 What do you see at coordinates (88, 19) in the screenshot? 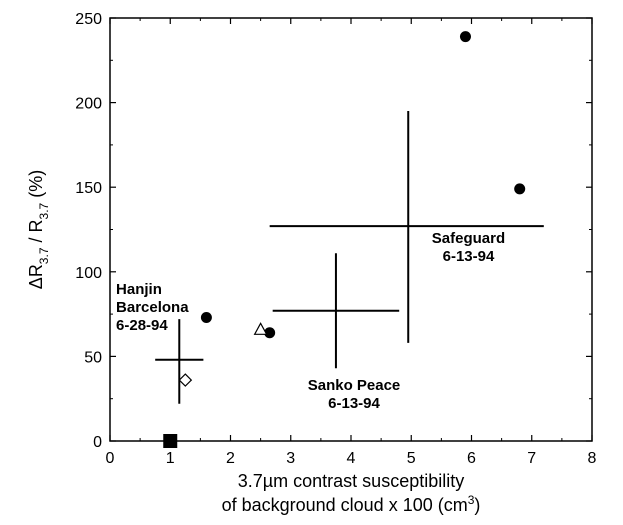
I see `y-tick-label: 250` at bounding box center [88, 19].